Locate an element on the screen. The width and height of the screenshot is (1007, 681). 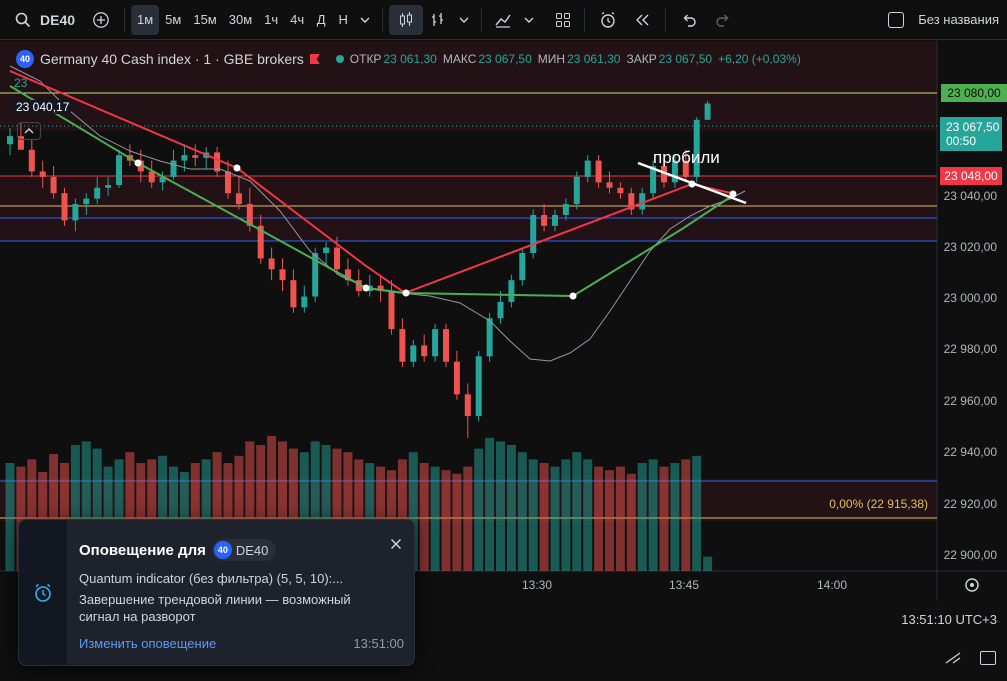
pivot-dot is located at coordinates (573, 296).